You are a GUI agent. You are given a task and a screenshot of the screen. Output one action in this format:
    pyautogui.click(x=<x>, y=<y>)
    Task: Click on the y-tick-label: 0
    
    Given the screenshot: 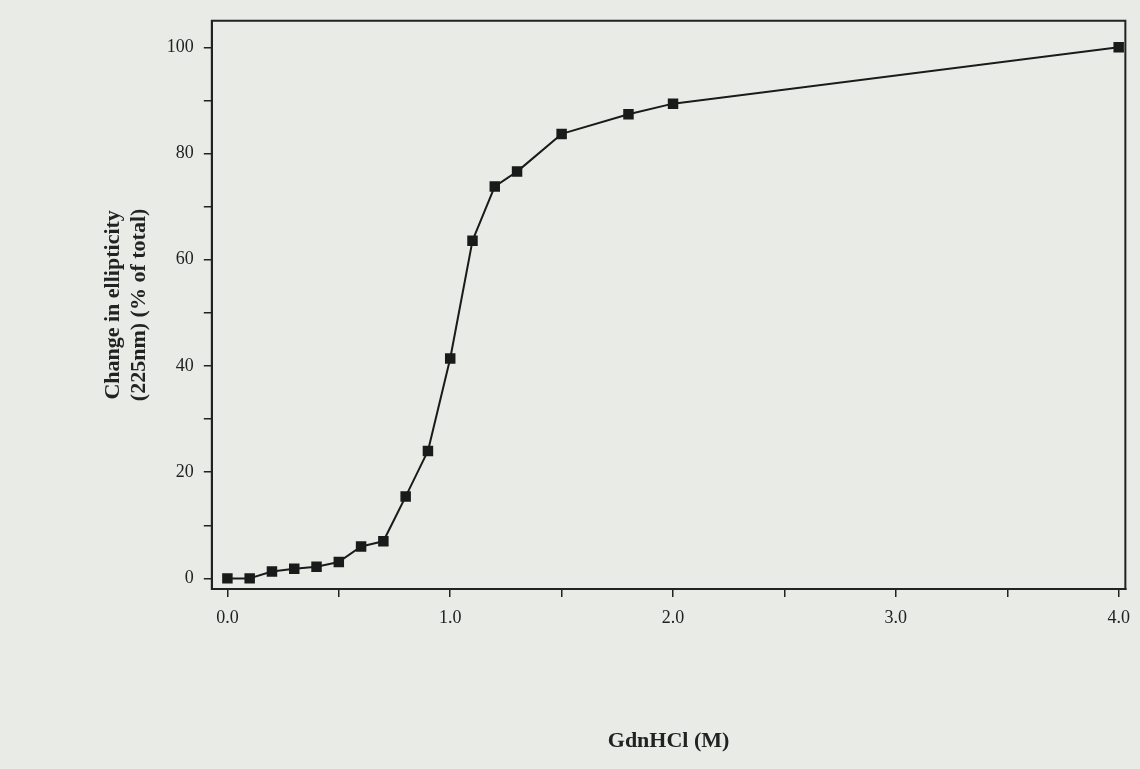 What is the action you would take?
    pyautogui.click(x=189, y=577)
    